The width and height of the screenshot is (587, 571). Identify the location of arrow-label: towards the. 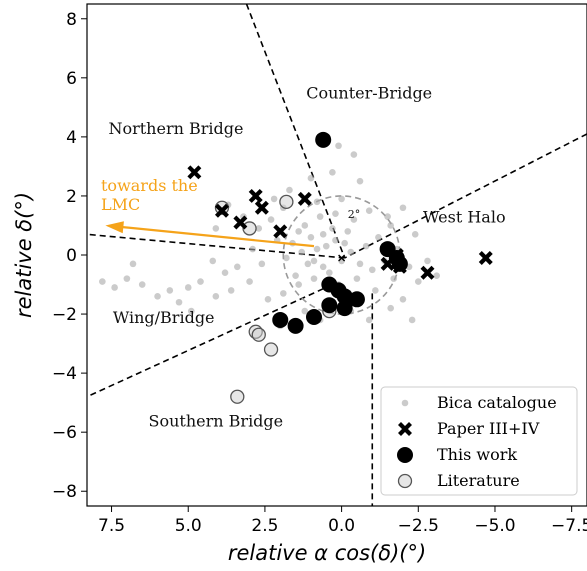
(149, 185).